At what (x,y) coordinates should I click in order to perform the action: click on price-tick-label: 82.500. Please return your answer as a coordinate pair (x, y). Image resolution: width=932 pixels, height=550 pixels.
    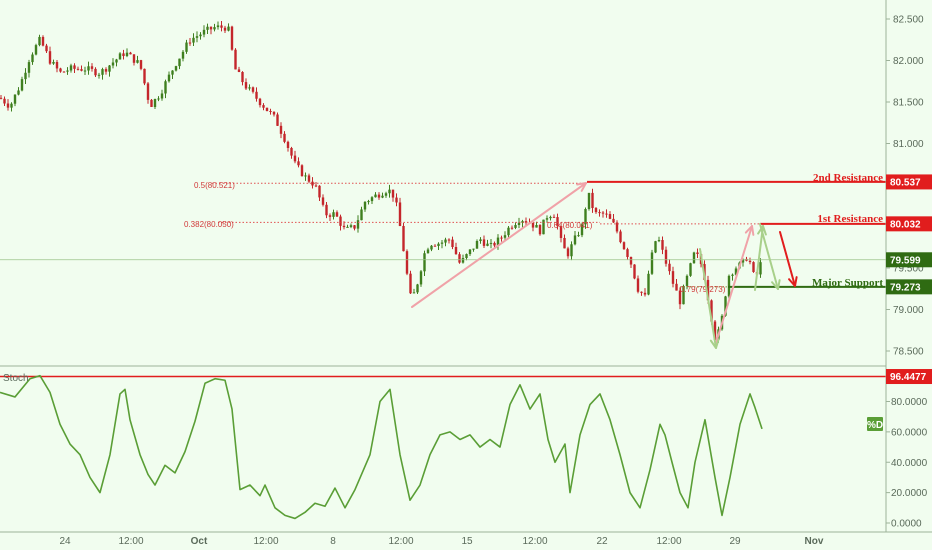
    Looking at the image, I should click on (908, 20).